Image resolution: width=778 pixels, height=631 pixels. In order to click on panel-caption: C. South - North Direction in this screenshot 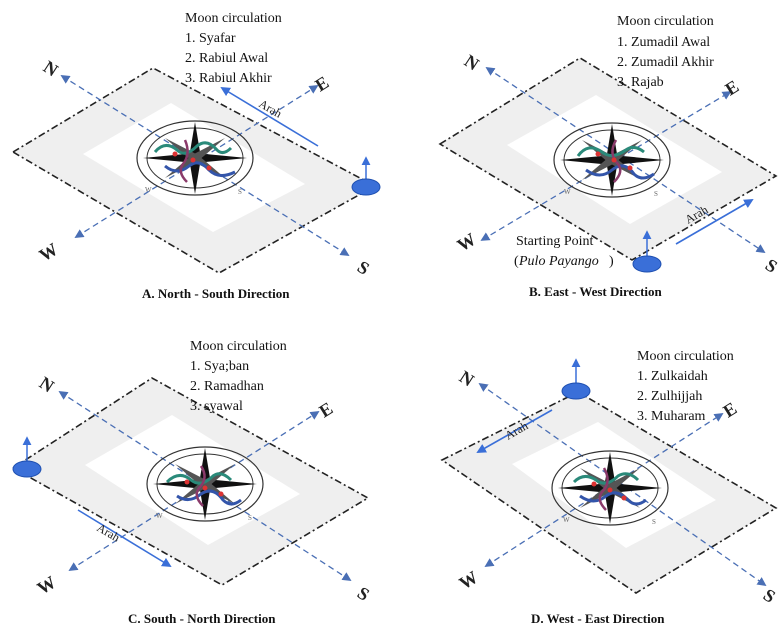, I will do `click(202, 618)`.